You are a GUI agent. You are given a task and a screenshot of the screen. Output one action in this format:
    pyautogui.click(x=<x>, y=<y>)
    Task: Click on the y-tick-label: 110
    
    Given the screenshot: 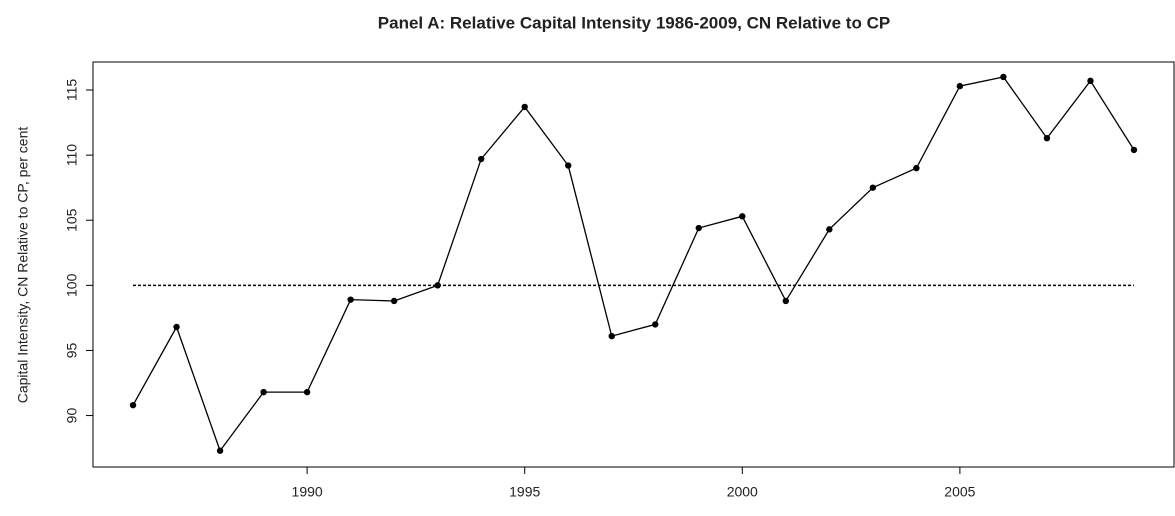 What is the action you would take?
    pyautogui.click(x=72, y=155)
    